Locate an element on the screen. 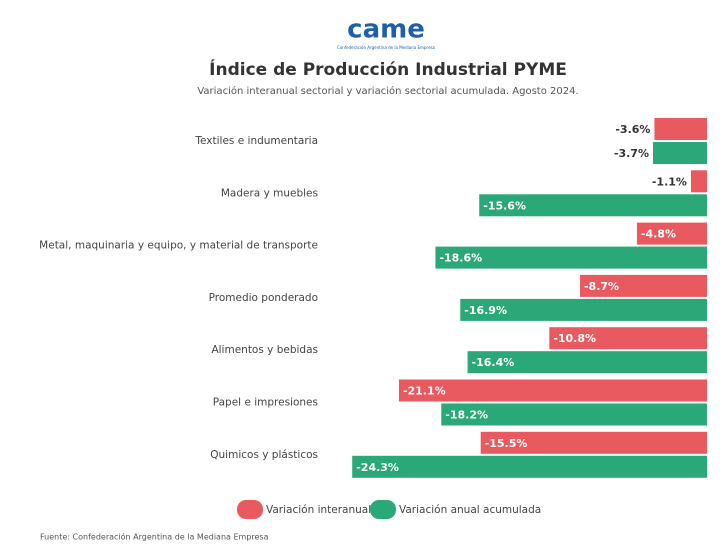 This screenshot has width=725, height=557. legend-label: Variación anual acumulada is located at coordinates (470, 510).